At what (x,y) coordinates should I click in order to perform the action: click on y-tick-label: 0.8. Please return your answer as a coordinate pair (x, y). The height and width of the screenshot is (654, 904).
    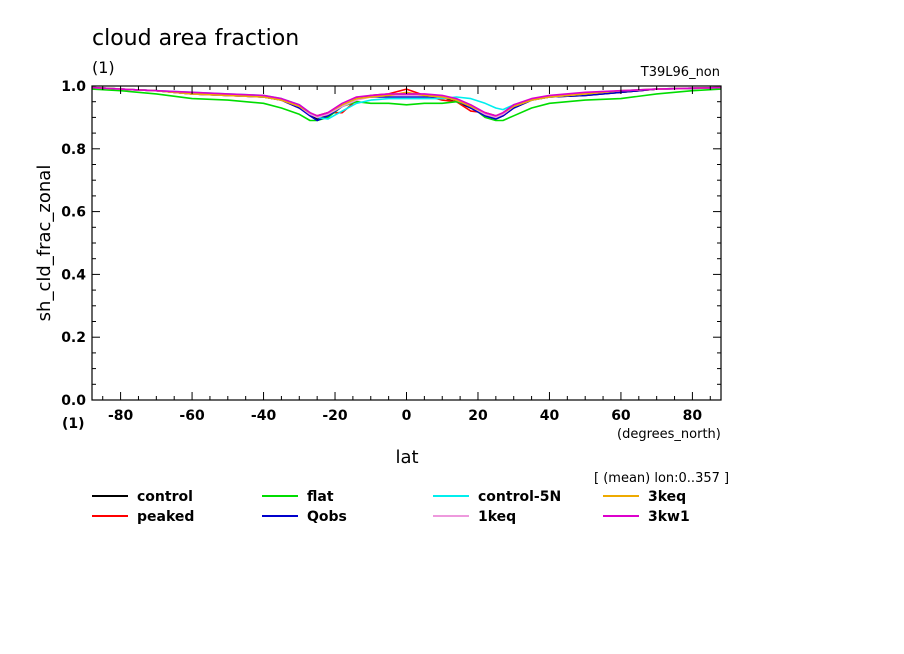
    Looking at the image, I should click on (73, 150).